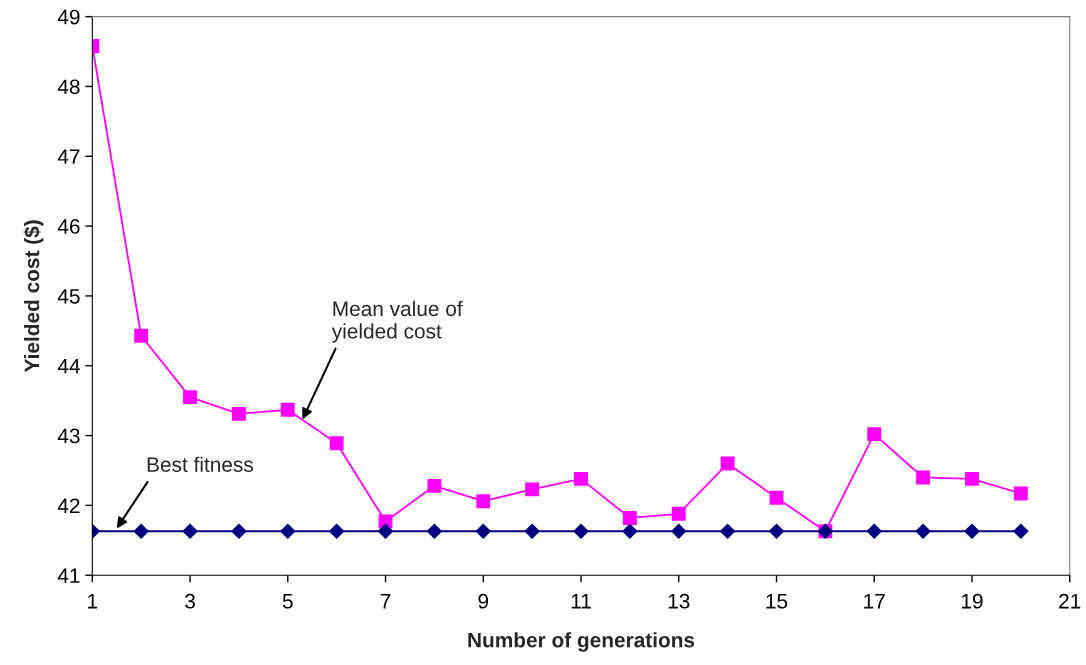 The width and height of the screenshot is (1086, 665). I want to click on y-tick-label: 45, so click(68, 296).